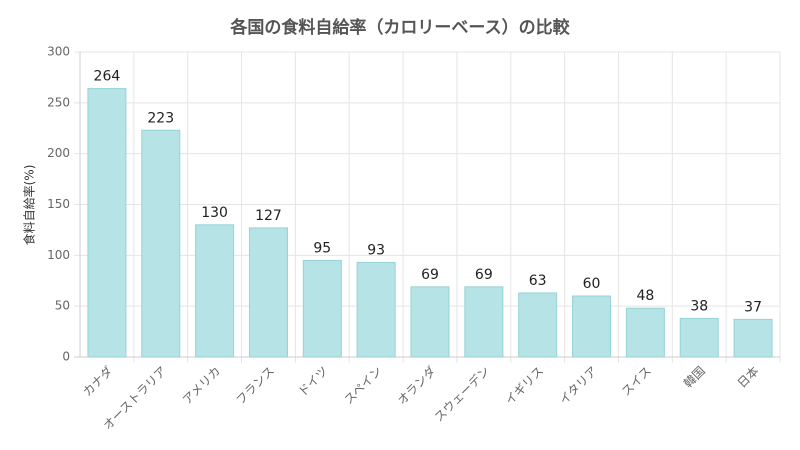 The image size is (800, 450). I want to click on x-tick-label: カナダ, so click(97, 381).